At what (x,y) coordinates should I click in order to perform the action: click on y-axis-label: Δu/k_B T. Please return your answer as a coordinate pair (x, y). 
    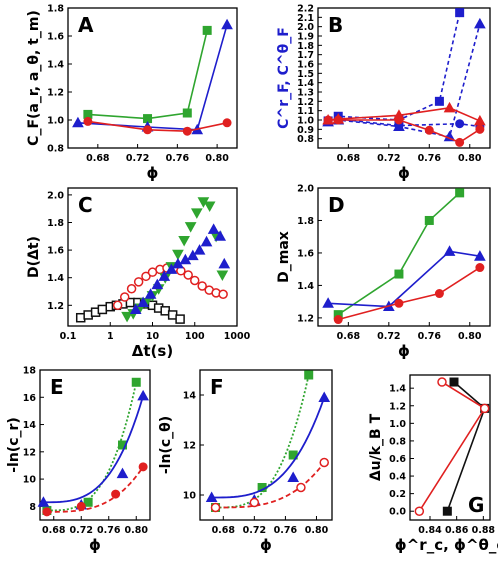
    Looking at the image, I should click on (376, 447).